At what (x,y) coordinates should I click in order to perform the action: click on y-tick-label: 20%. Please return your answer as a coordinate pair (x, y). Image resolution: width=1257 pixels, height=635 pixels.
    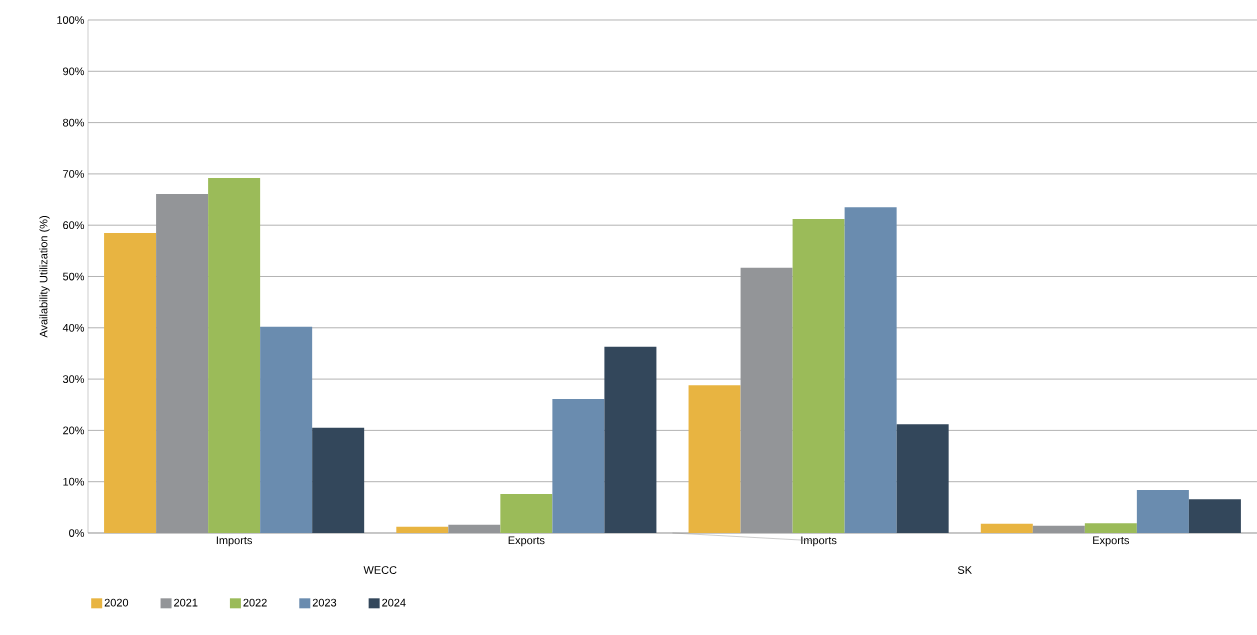
    Looking at the image, I should click on (74, 430).